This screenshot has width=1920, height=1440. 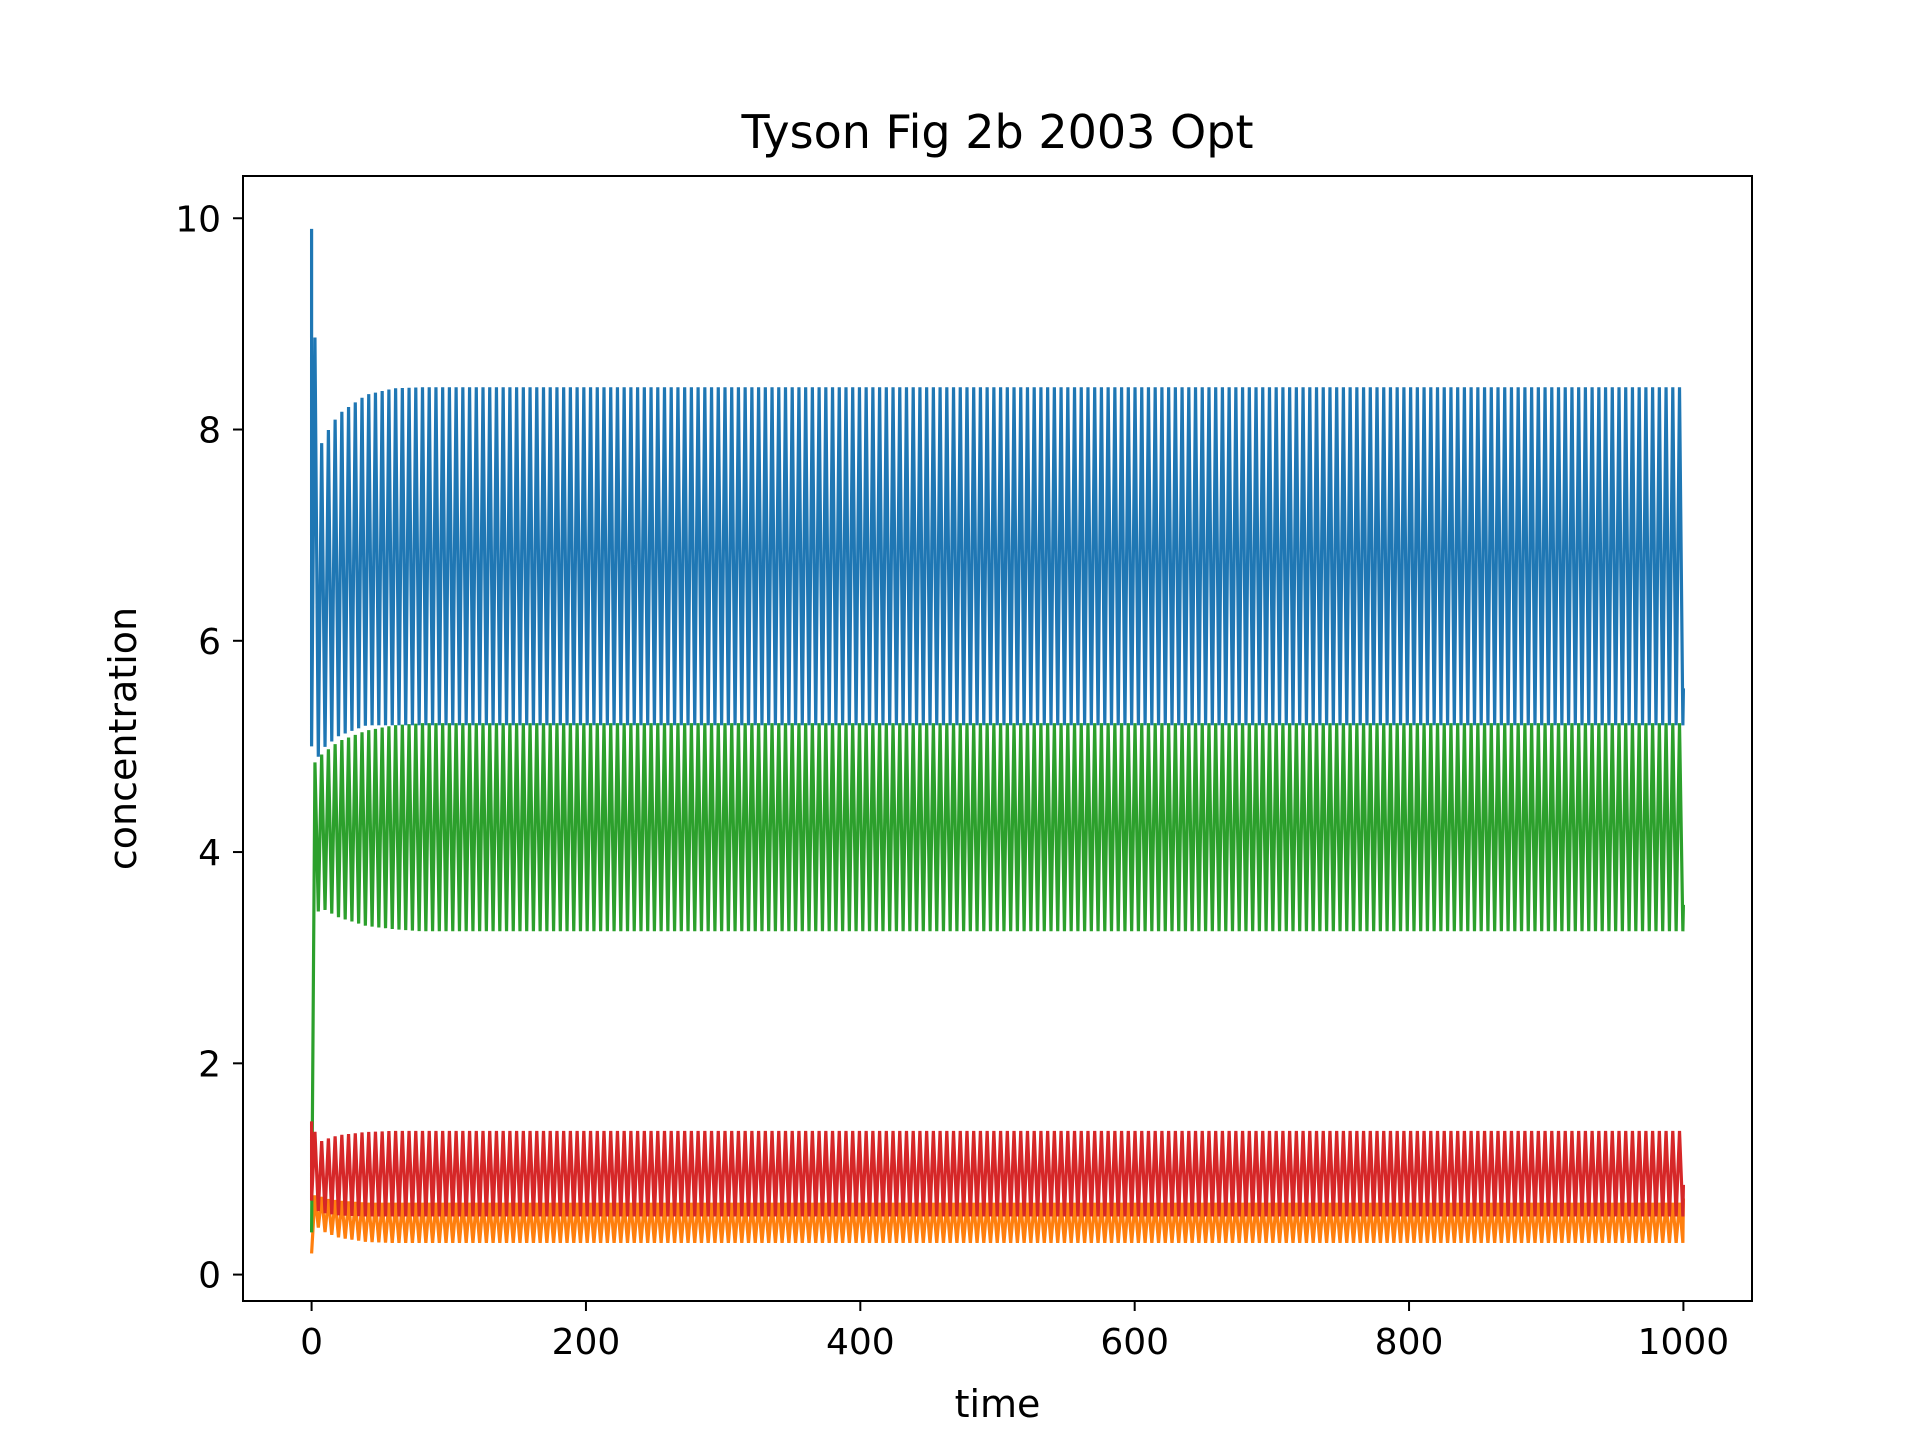 I want to click on x-tick-label: 600, so click(x=1134, y=1342).